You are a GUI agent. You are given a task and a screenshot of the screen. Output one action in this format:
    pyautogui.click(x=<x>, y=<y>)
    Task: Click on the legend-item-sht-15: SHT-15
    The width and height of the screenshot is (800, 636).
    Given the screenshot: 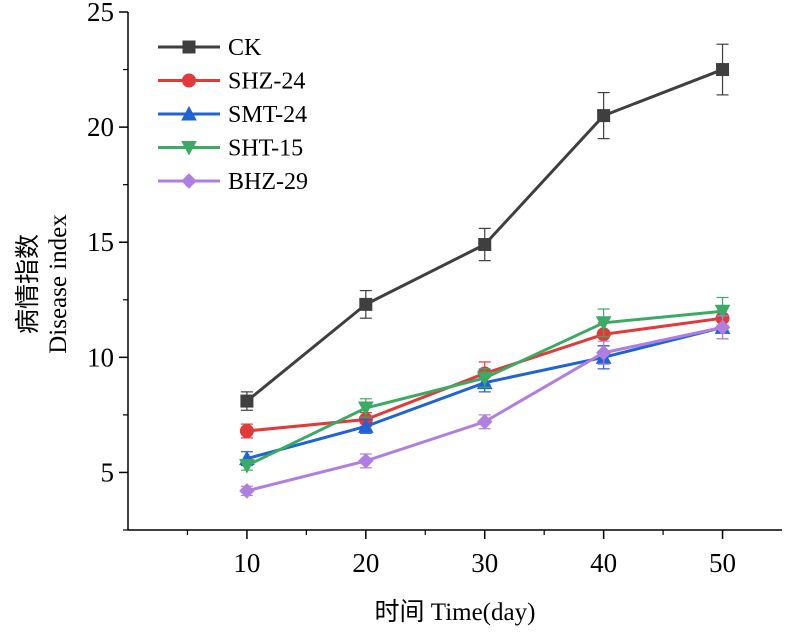 What is the action you would take?
    pyautogui.click(x=230, y=149)
    